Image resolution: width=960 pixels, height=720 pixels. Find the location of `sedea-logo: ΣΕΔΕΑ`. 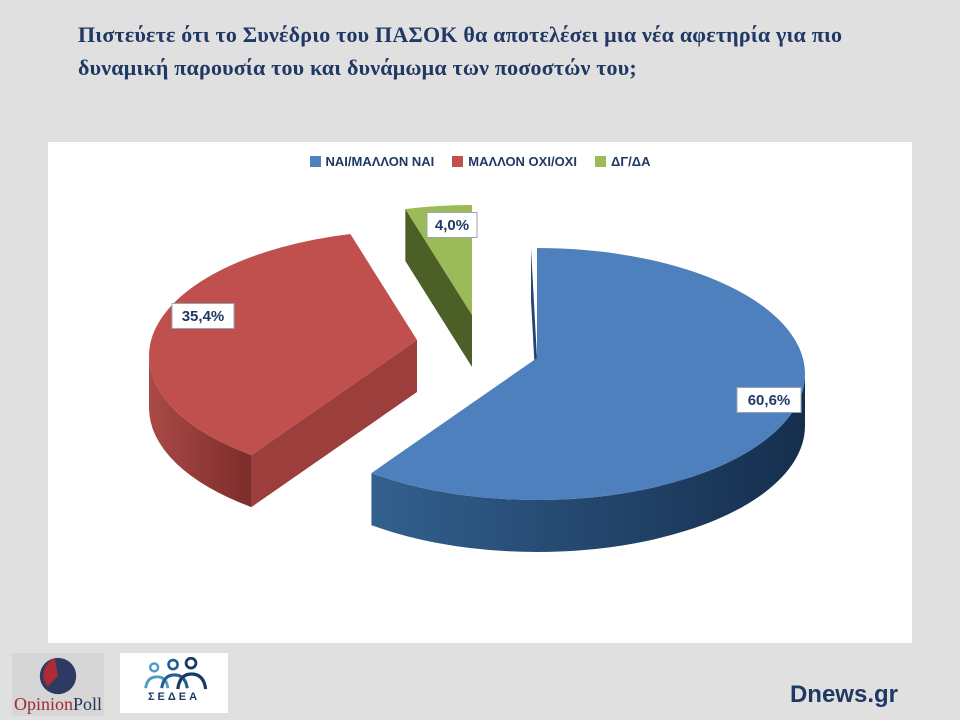

sedea-logo: ΣΕΔΕΑ is located at coordinates (174, 683).